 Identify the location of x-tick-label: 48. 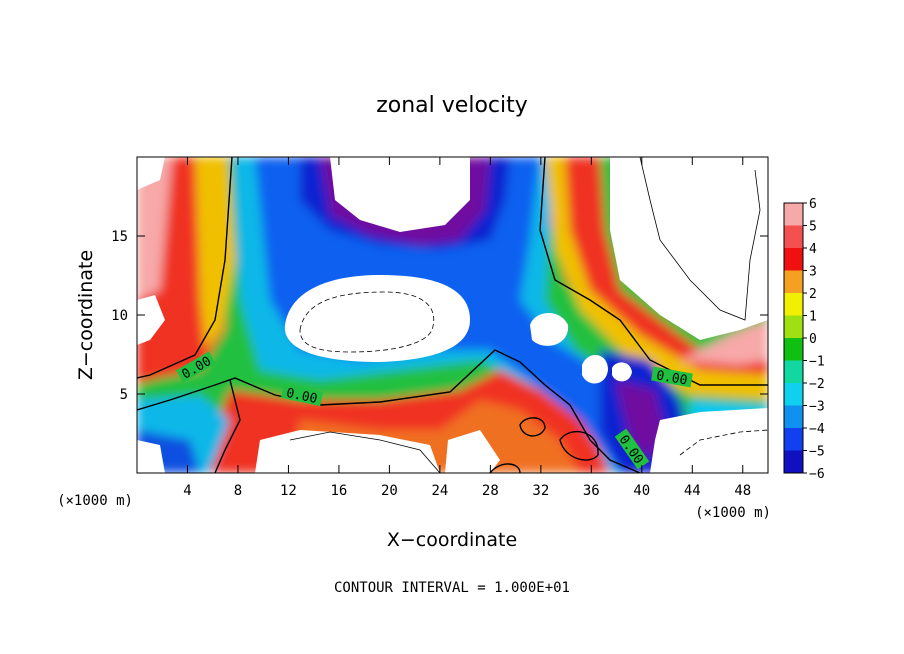
(742, 491).